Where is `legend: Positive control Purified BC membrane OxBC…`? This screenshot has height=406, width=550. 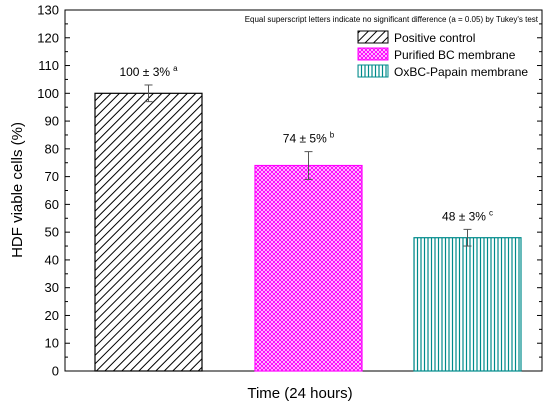 legend: Positive control Purified BC membrane OxBC… is located at coordinates (442, 54).